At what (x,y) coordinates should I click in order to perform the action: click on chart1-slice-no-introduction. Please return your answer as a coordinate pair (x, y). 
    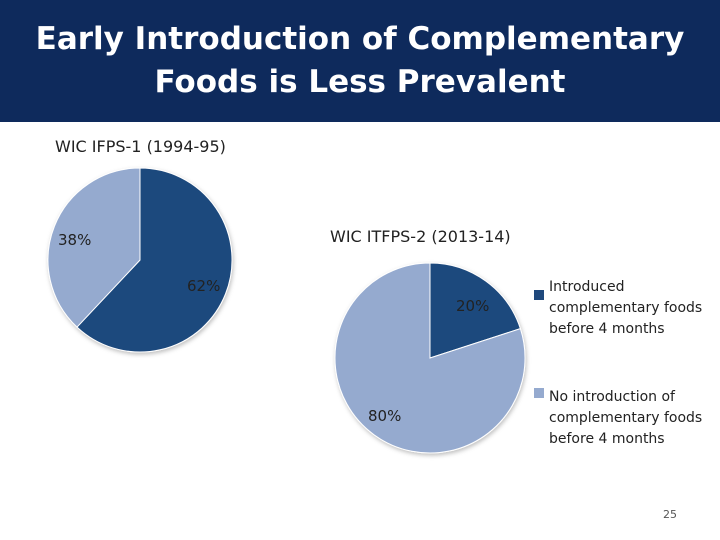
    Looking at the image, I should click on (94, 247).